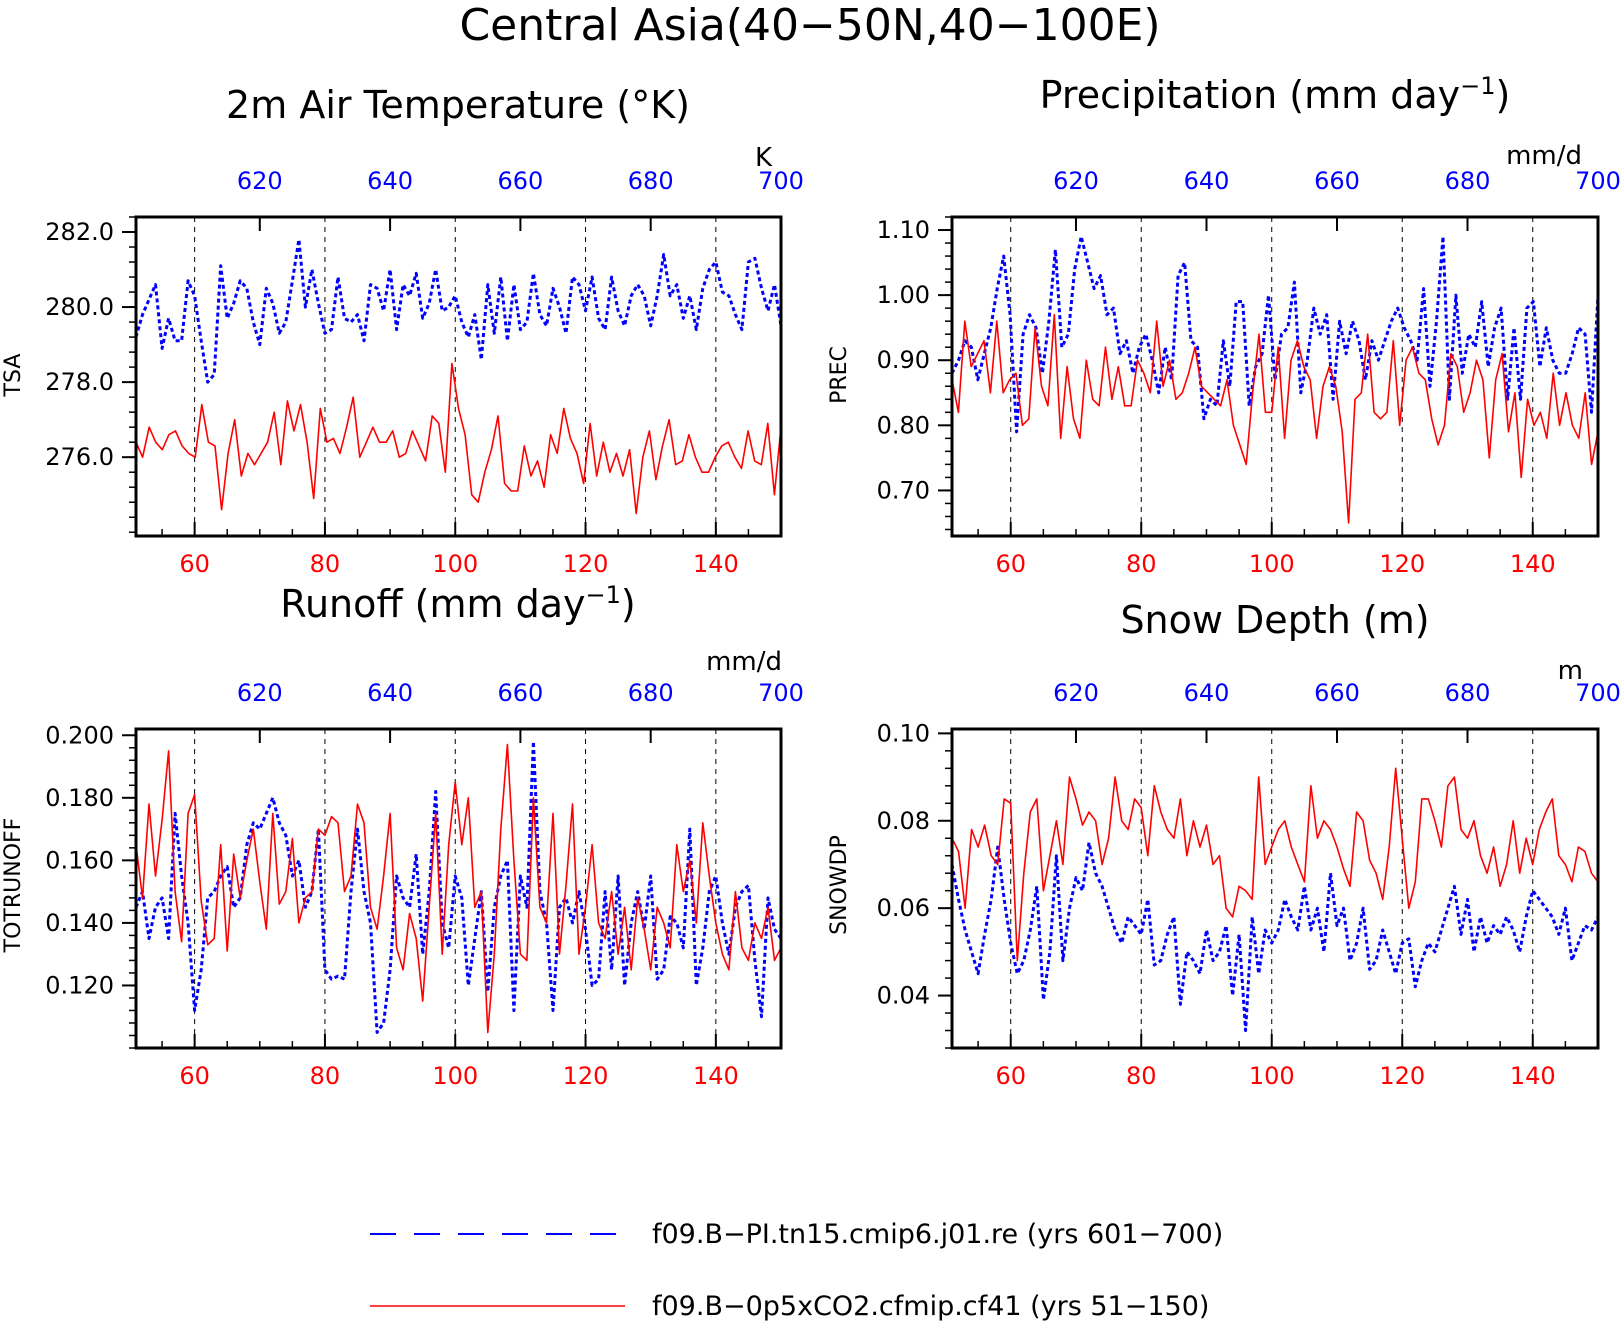  What do you see at coordinates (903, 425) in the screenshot?
I see `y-tick-label: 0.80` at bounding box center [903, 425].